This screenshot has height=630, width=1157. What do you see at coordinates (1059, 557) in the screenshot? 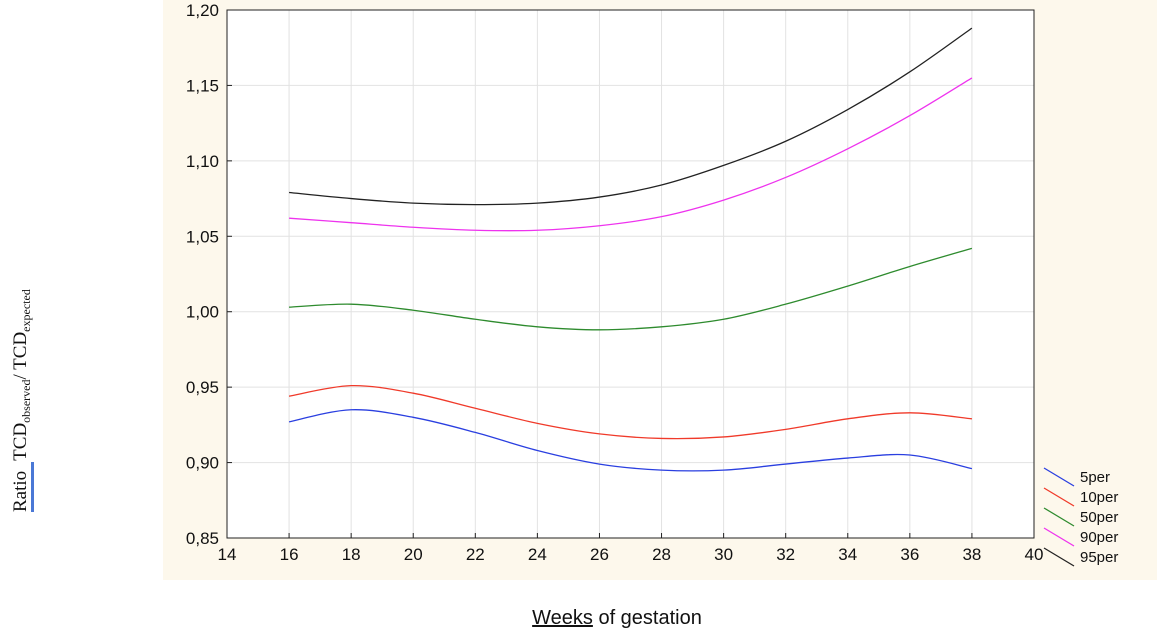
I see `legend-swatch-95per` at bounding box center [1059, 557].